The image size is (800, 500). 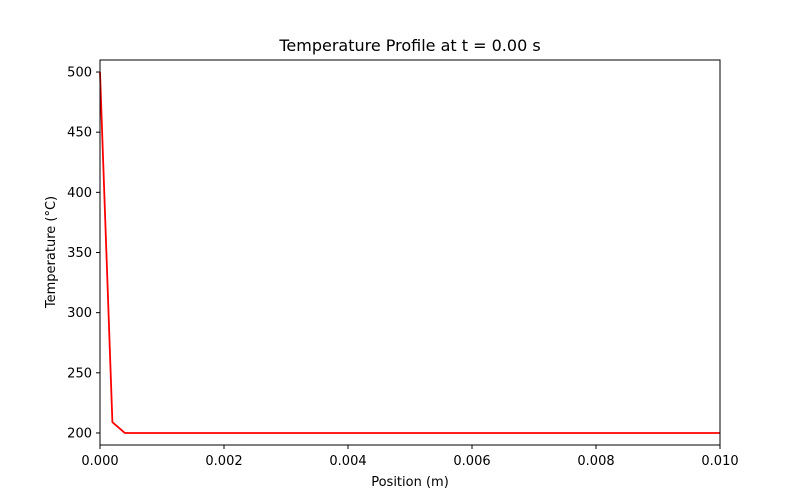 What do you see at coordinates (410, 457) in the screenshot?
I see `x-axis-ticks: 0.000 0.002 0.004 0.006 0.008 0.010` at bounding box center [410, 457].